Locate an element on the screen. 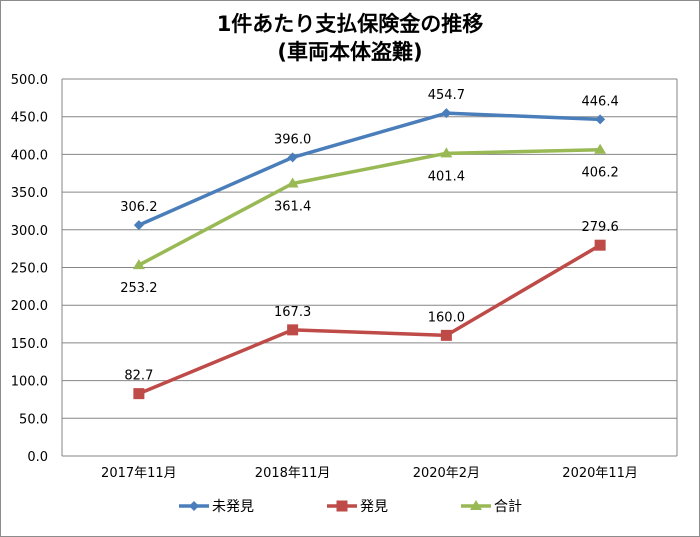 The image size is (700, 537). data-label: 82.7 is located at coordinates (138, 376).